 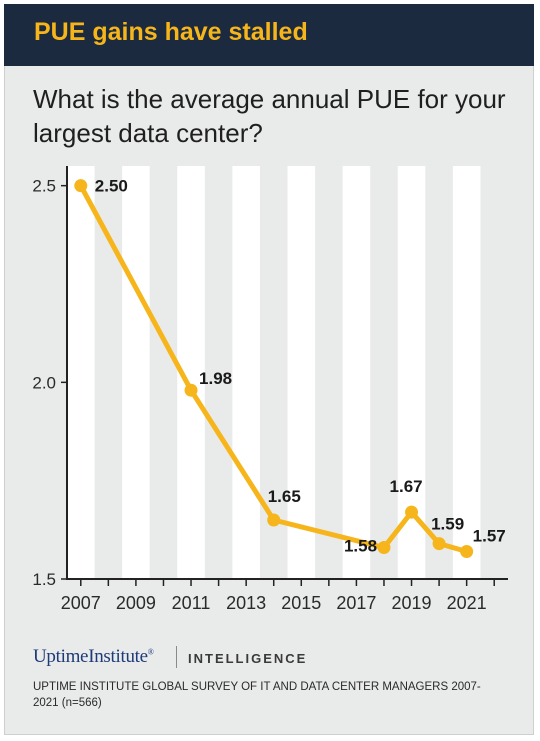 What do you see at coordinates (90, 656) in the screenshot?
I see `brand-name: UptimeInstitute` at bounding box center [90, 656].